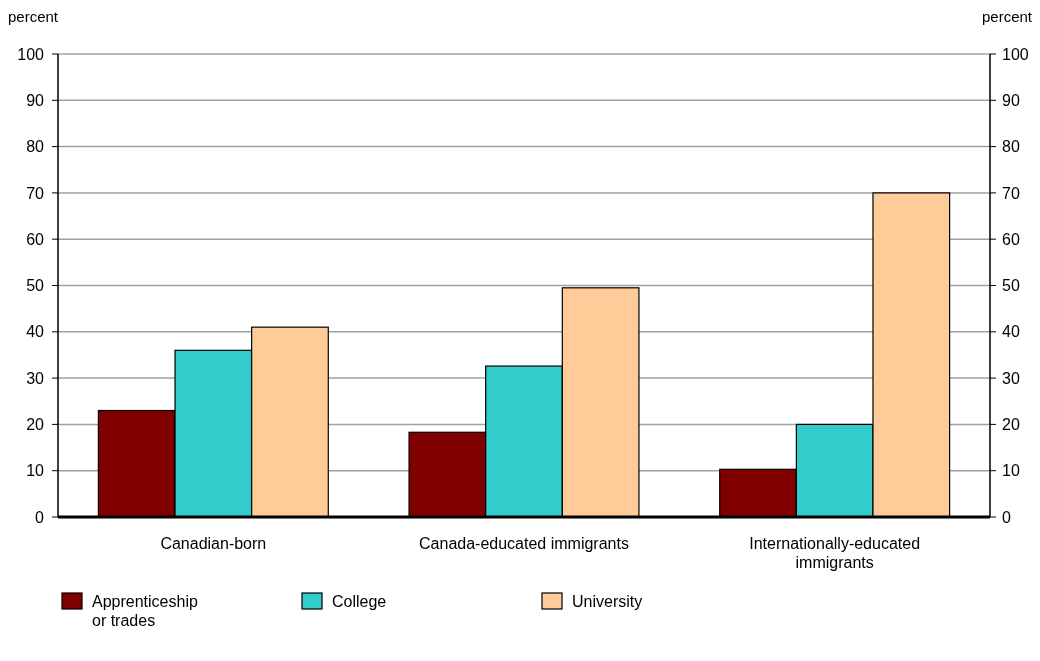 The image size is (1040, 661). I want to click on y-tick-label: 60, so click(35, 239).